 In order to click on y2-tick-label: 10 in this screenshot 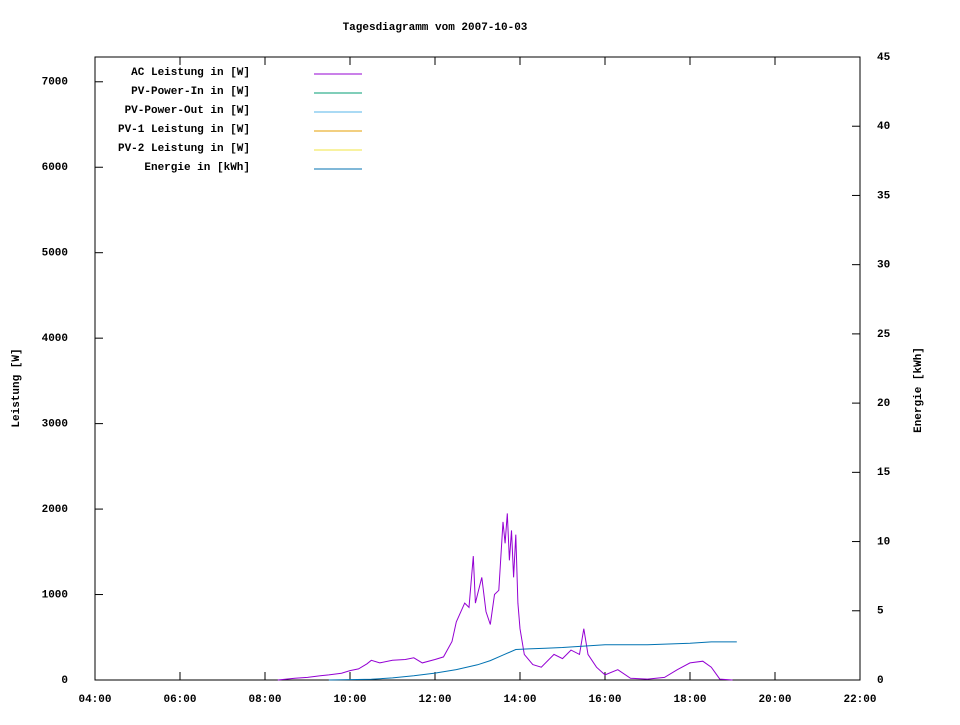, I will do `click(883, 542)`.